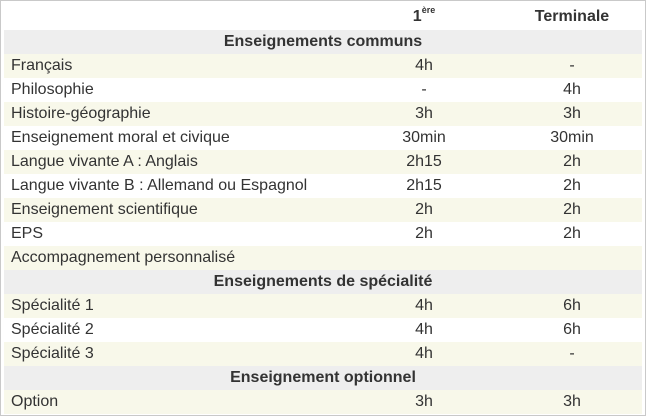  Describe the element at coordinates (27, 233) in the screenshot. I see `subject-cell: EPS` at that location.